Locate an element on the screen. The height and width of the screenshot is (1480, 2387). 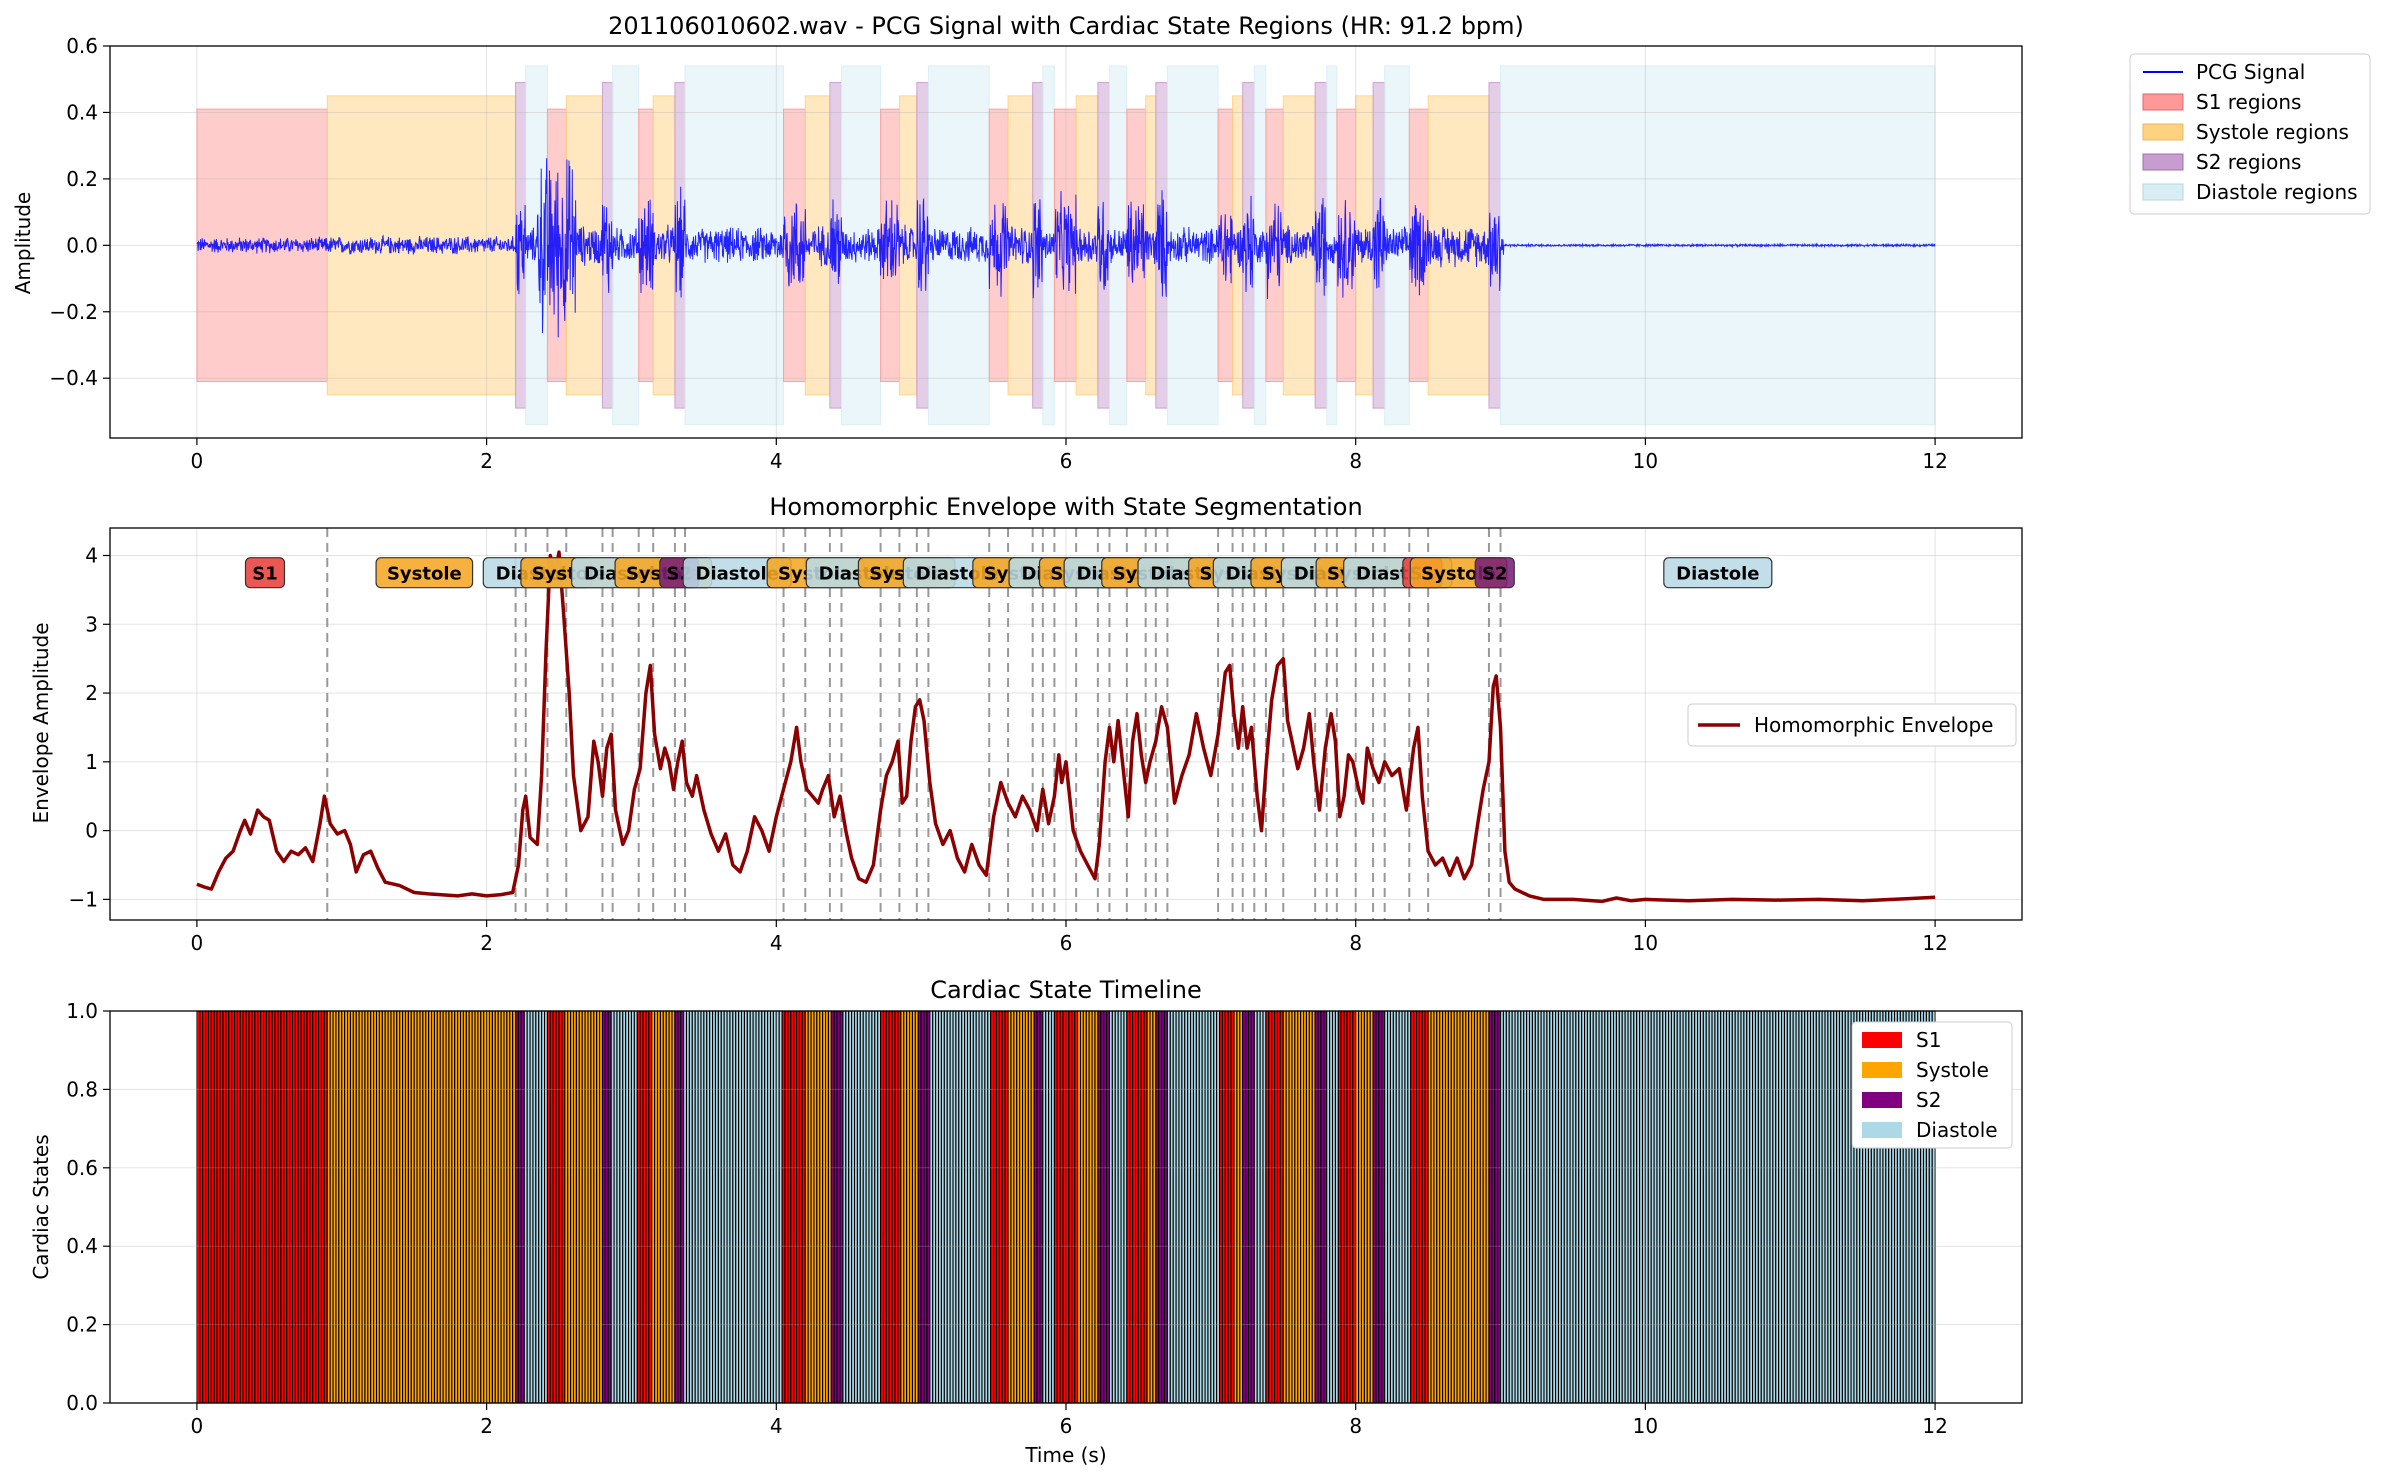
y-tick-label: −0.4 is located at coordinates (73, 378).